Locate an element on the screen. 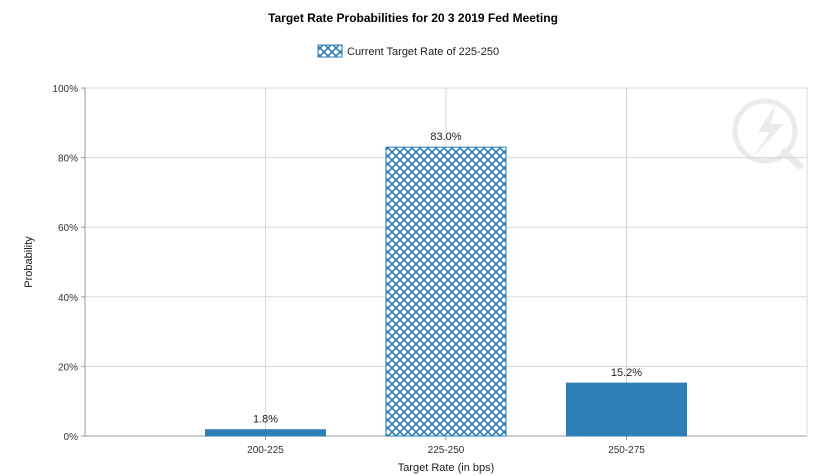  y-tick-label: 100% is located at coordinates (65, 89).